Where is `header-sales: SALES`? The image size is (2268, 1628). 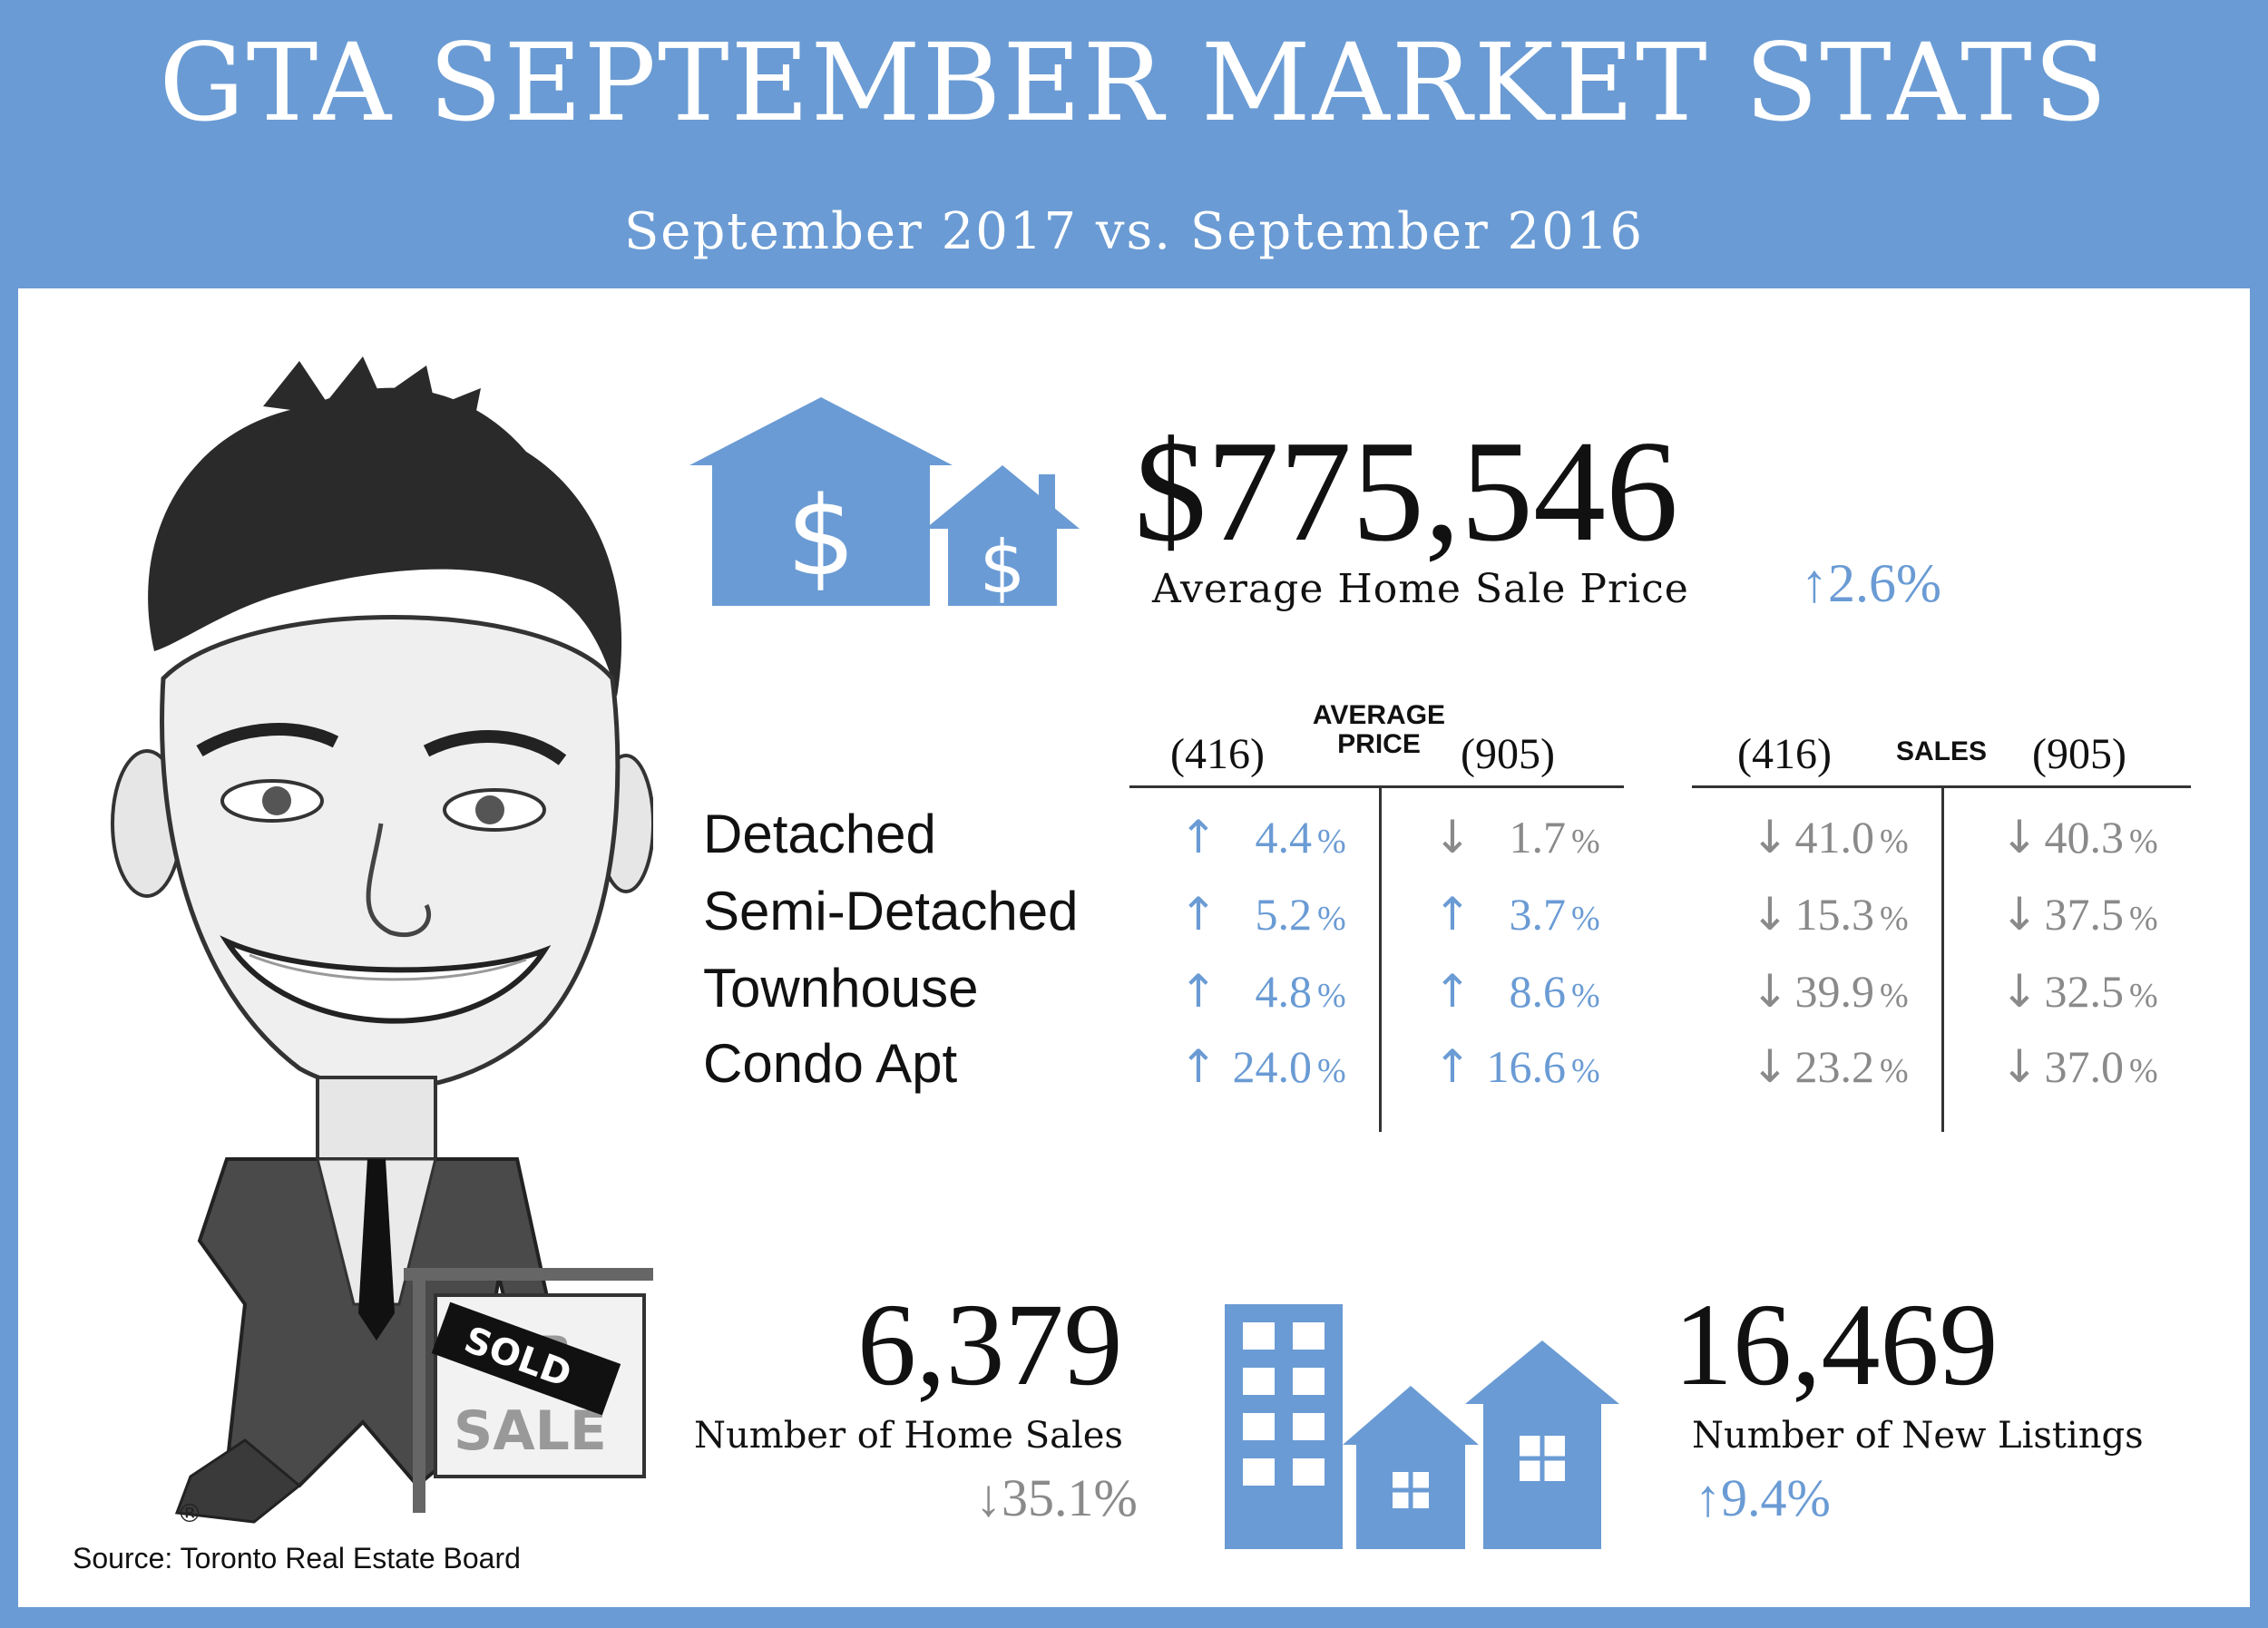 header-sales: SALES is located at coordinates (1941, 751).